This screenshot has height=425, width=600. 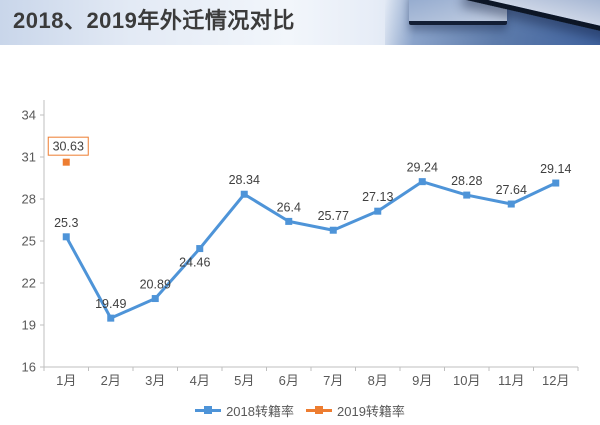 I want to click on data-label: 27.13, so click(x=377, y=197).